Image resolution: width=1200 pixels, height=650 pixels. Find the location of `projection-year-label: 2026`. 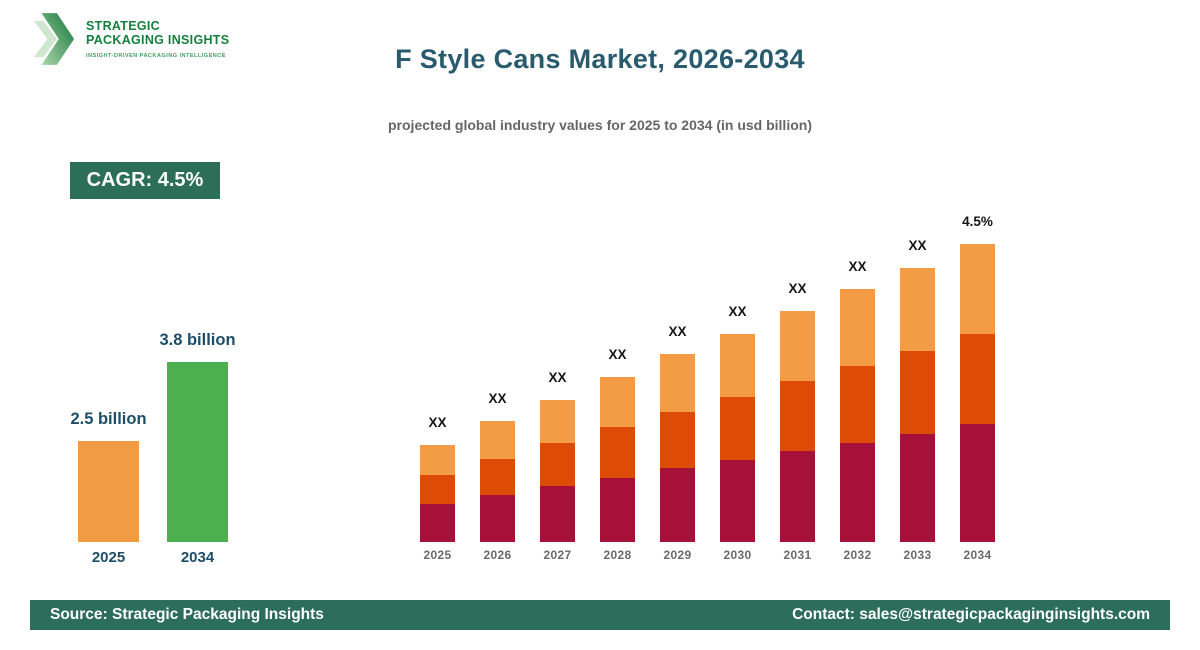

projection-year-label: 2026 is located at coordinates (497, 555).